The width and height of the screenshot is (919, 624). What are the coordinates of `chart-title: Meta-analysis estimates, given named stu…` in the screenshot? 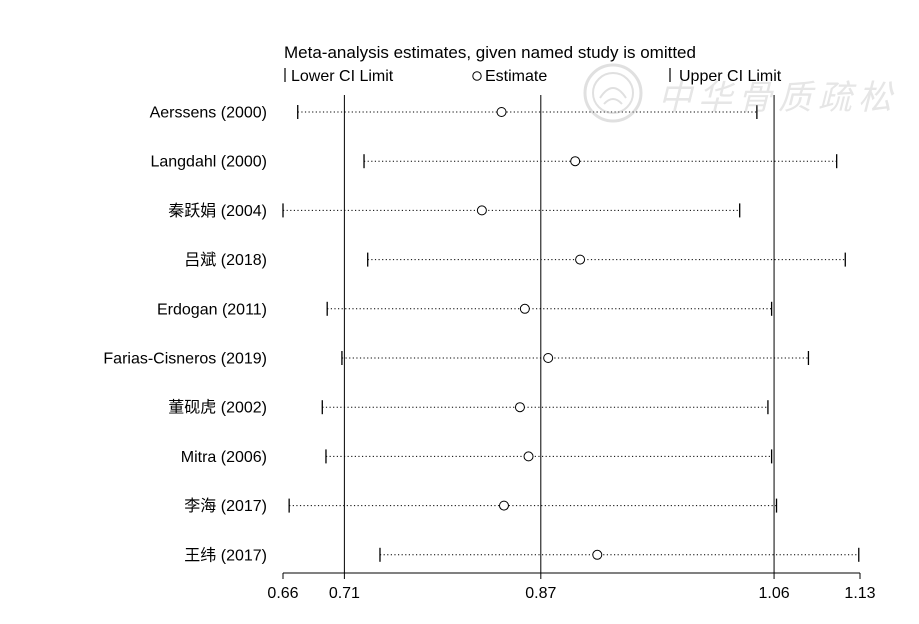 It's located at (490, 52).